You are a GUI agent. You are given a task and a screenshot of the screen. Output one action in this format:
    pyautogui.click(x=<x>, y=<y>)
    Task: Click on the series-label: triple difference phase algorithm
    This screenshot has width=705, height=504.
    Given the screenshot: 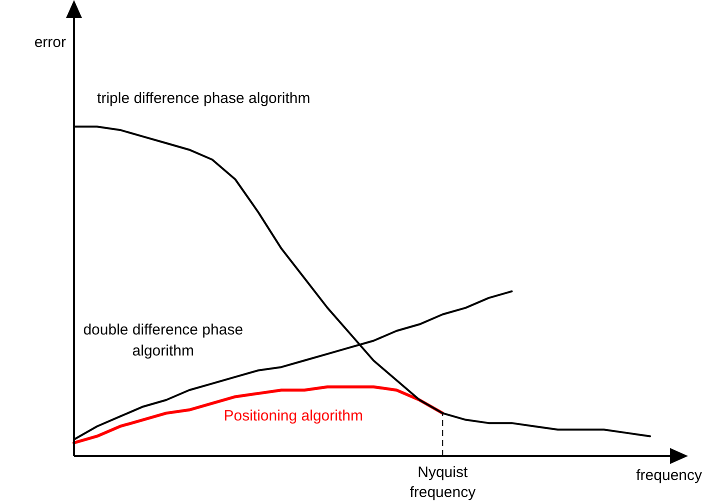 What is the action you would take?
    pyautogui.click(x=203, y=98)
    